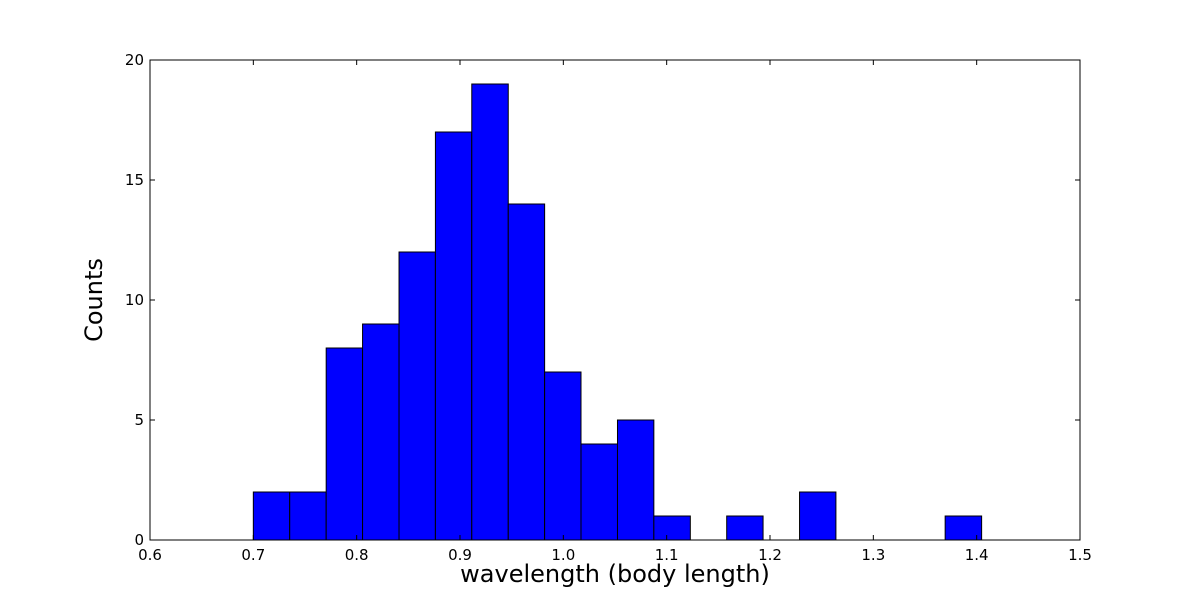 This screenshot has width=1200, height=600. What do you see at coordinates (357, 555) in the screenshot?
I see `x-tick-label: 0.8` at bounding box center [357, 555].